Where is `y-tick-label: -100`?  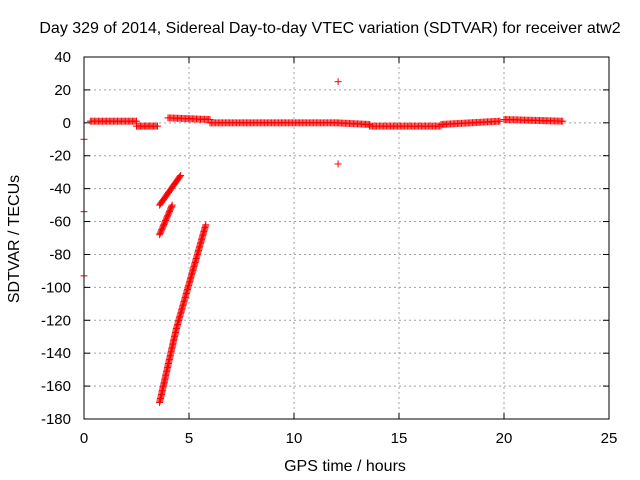 y-tick-label: -100 is located at coordinates (56, 287).